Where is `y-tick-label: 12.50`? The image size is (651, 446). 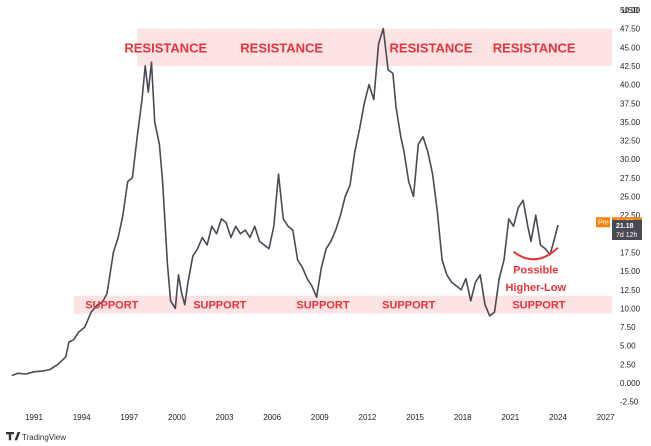 y-tick-label: 12.50 is located at coordinates (630, 290).